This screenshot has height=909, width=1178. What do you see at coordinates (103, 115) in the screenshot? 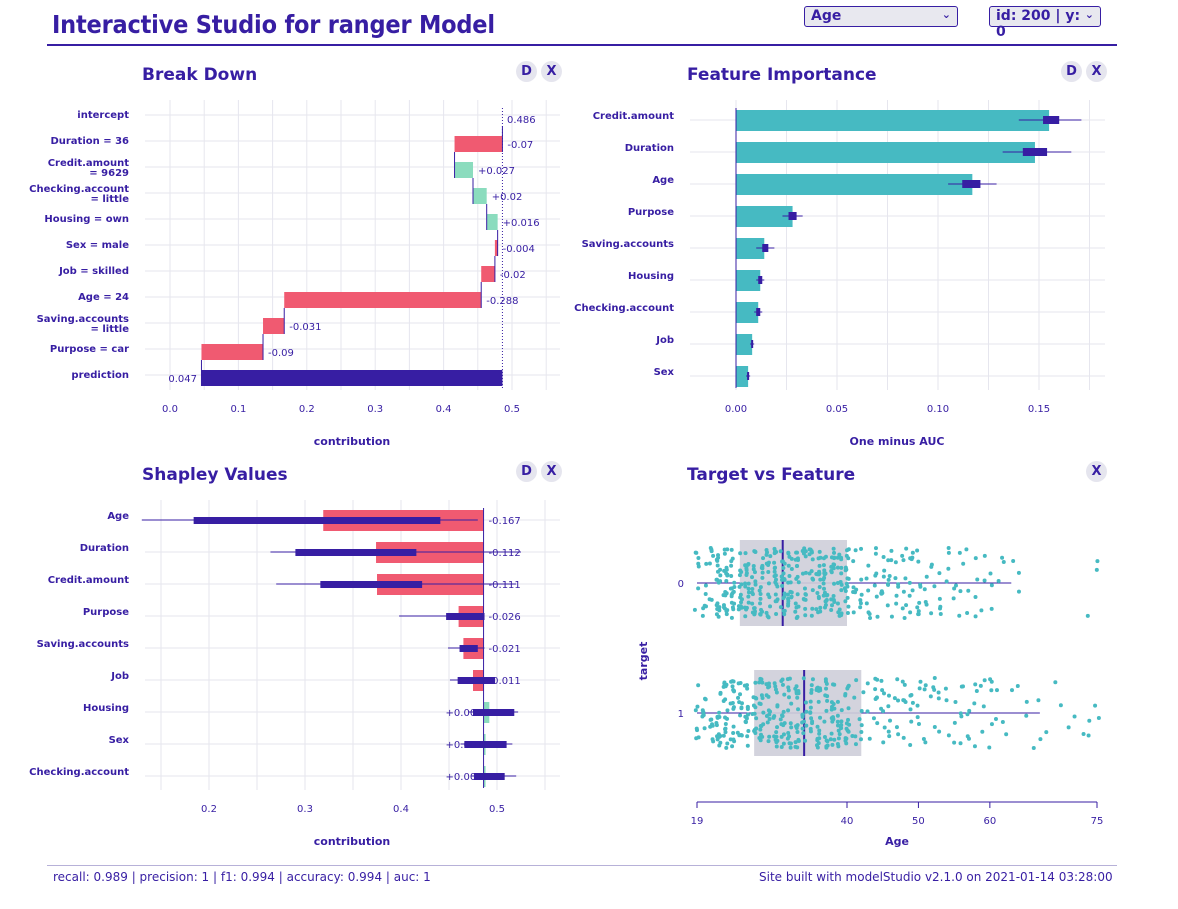
I see `bd-y-label: intercept` at bounding box center [103, 115].